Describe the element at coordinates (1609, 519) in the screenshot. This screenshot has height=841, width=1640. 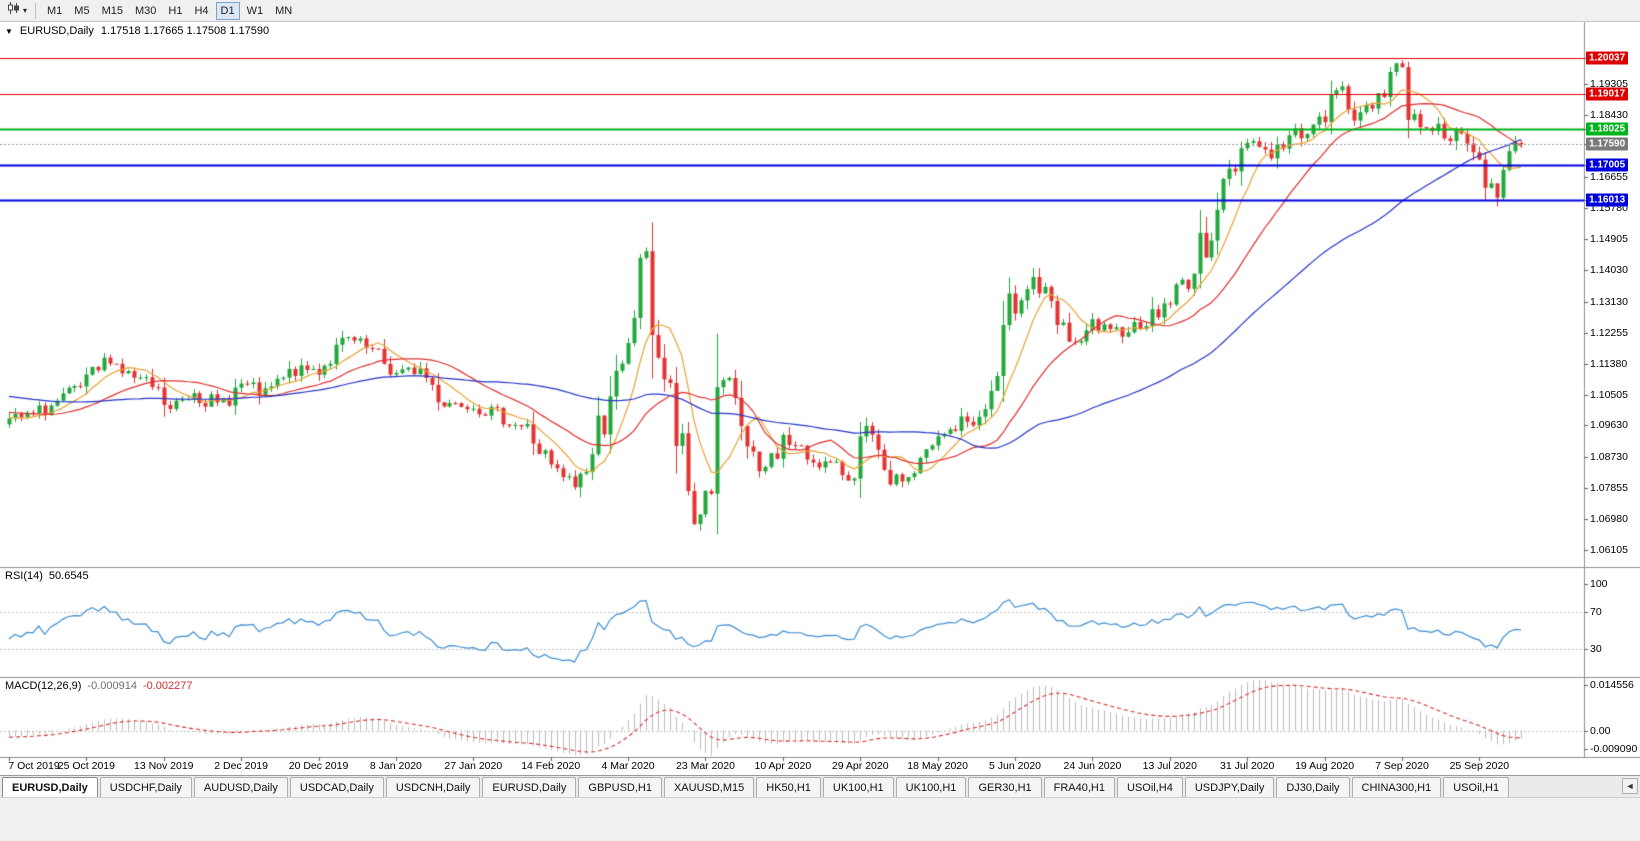
I see `price-axis-label: 1.06980` at that location.